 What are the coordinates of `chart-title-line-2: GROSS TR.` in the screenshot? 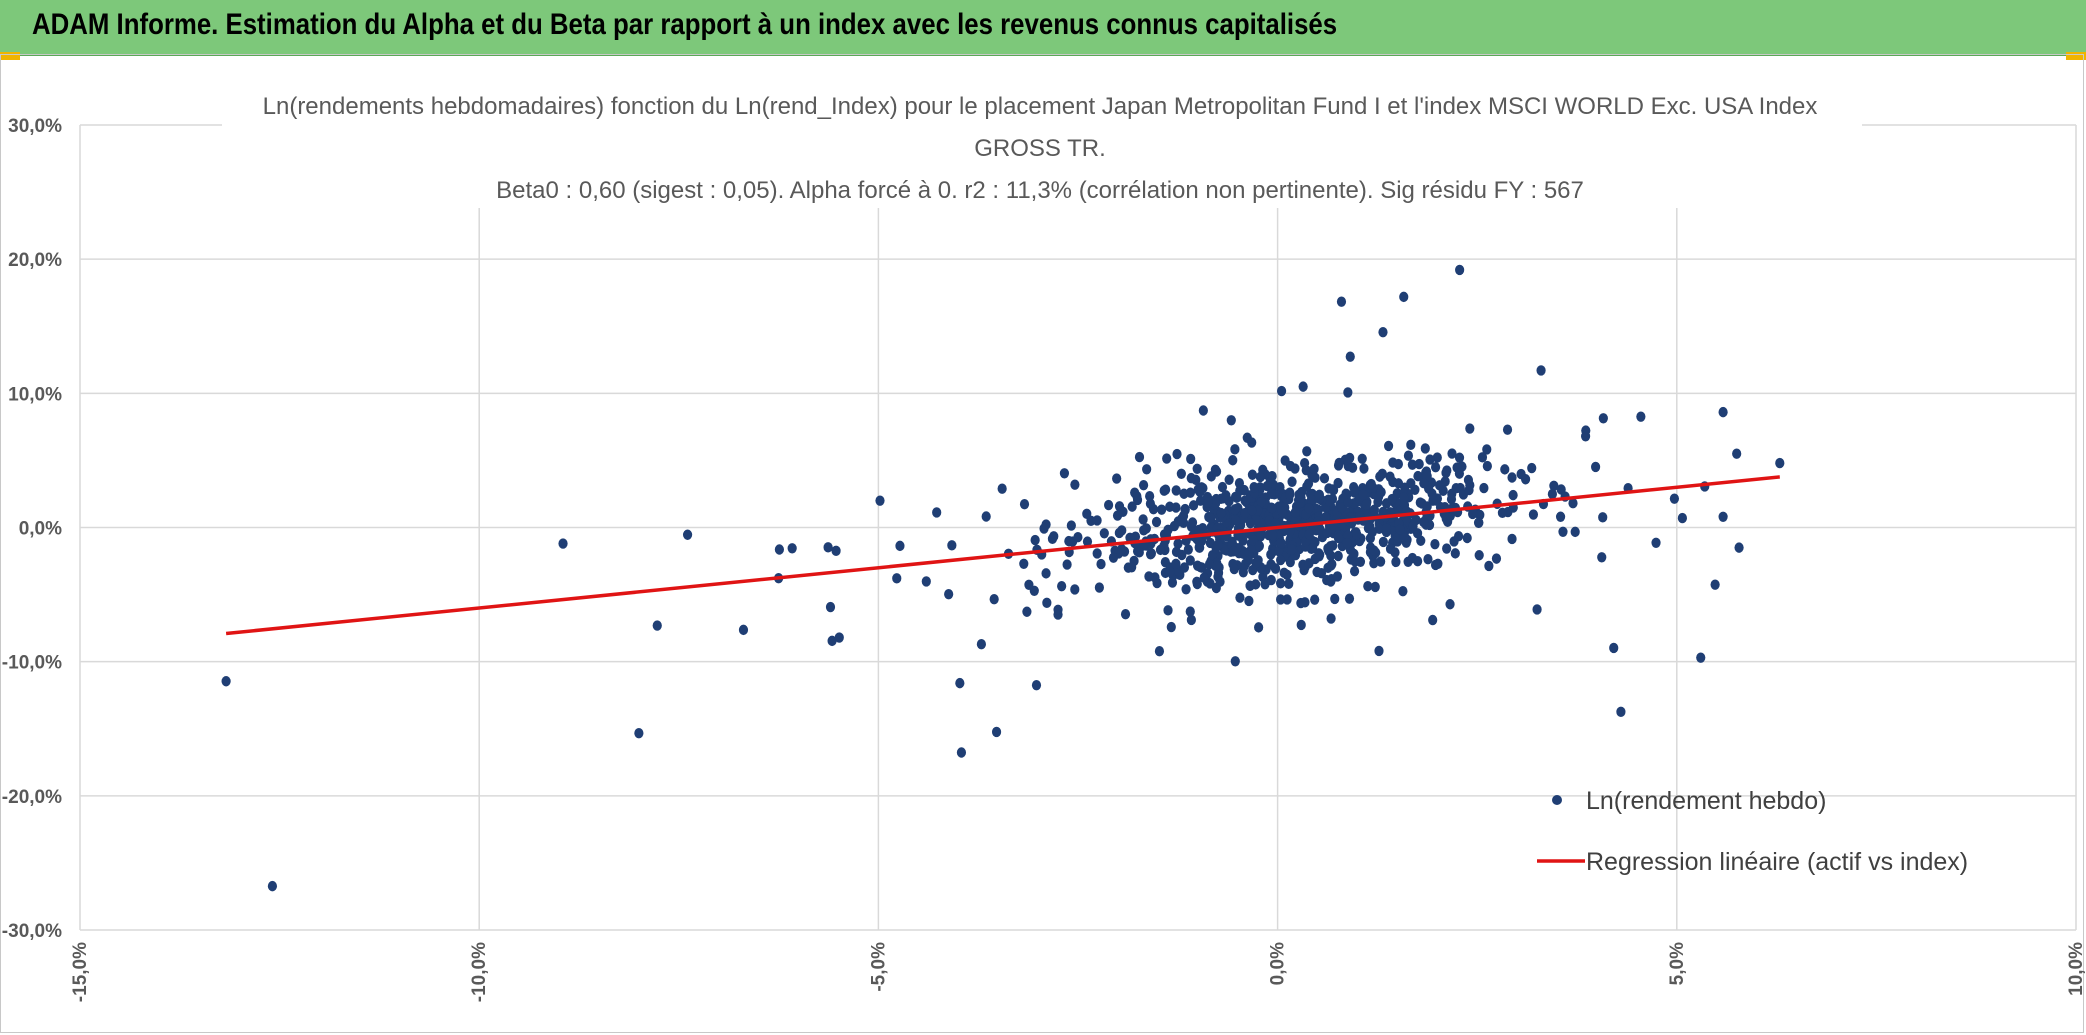 It's located at (1040, 148).